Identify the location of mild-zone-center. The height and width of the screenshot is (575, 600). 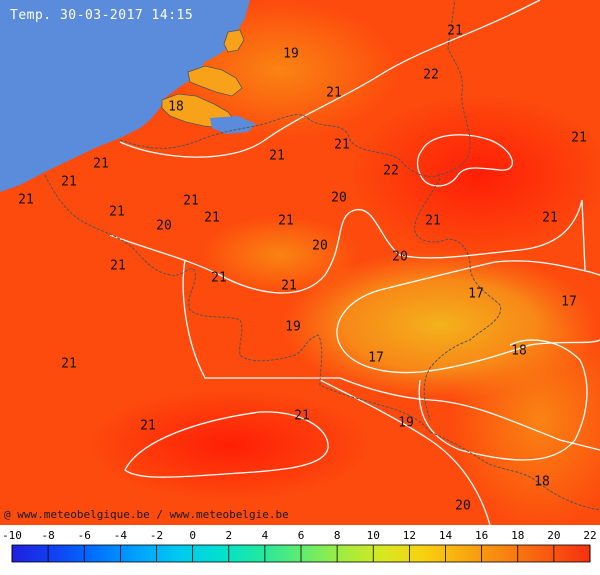
(280, 255).